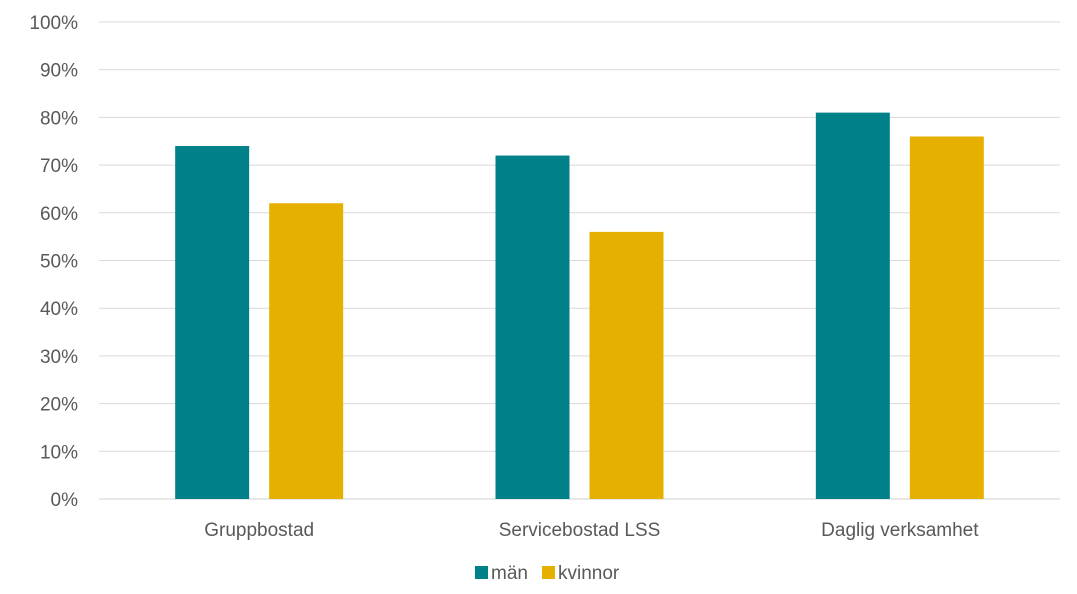 The height and width of the screenshot is (594, 1077). I want to click on y-axis-tick-labels: 0% 10% 20% 30% 40% 50% 60% 70% 80% 90% 100%, so click(53, 262).